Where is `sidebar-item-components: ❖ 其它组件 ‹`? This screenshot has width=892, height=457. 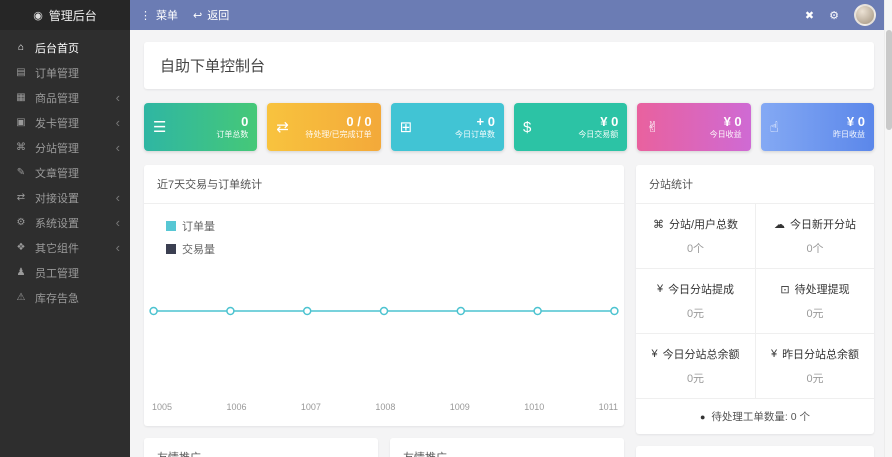
sidebar-item-components: ❖ 其它组件 ‹ is located at coordinates (65, 247).